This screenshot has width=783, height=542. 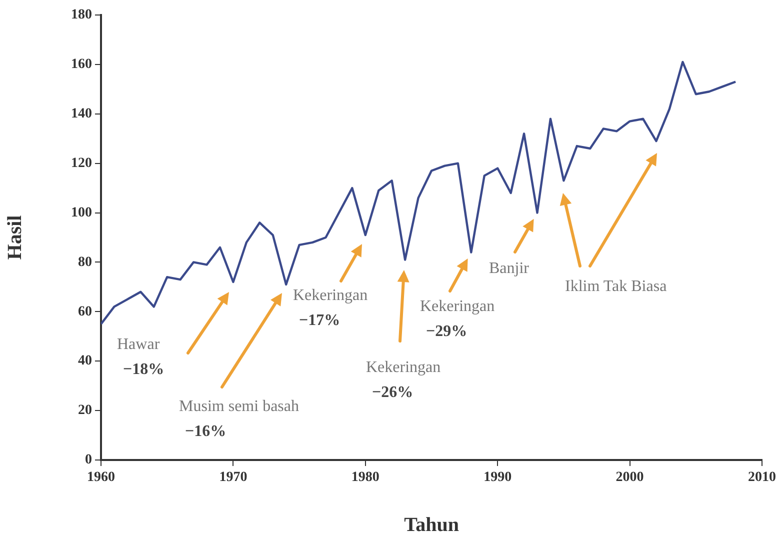 What do you see at coordinates (101, 478) in the screenshot?
I see `x-tick-label: 1960` at bounding box center [101, 478].